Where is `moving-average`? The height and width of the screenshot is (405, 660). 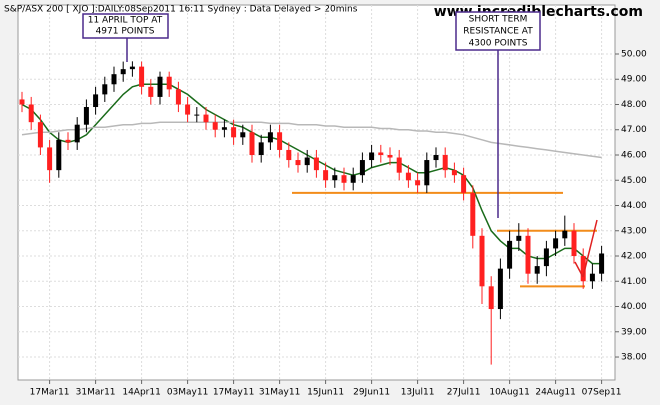
moving-average is located at coordinates (311, 140).